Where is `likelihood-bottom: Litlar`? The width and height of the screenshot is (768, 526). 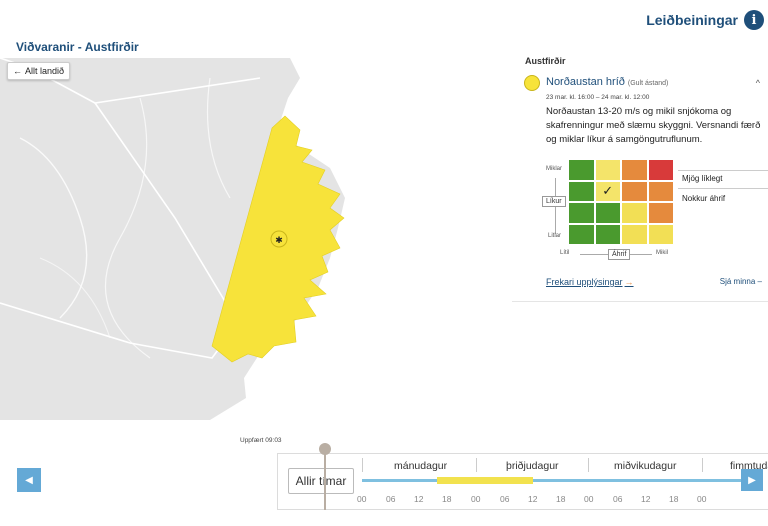 likelihood-bottom: Litlar is located at coordinates (555, 236).